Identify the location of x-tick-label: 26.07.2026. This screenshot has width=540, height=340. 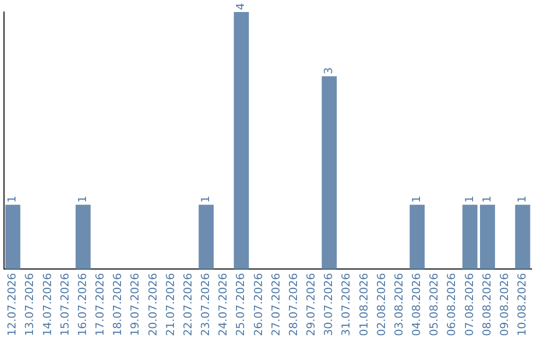
(258, 304).